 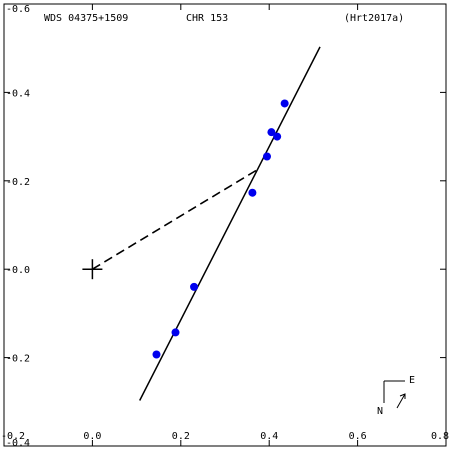 What do you see at coordinates (269, 436) in the screenshot?
I see `x-tick-label: 0.4` at bounding box center [269, 436].